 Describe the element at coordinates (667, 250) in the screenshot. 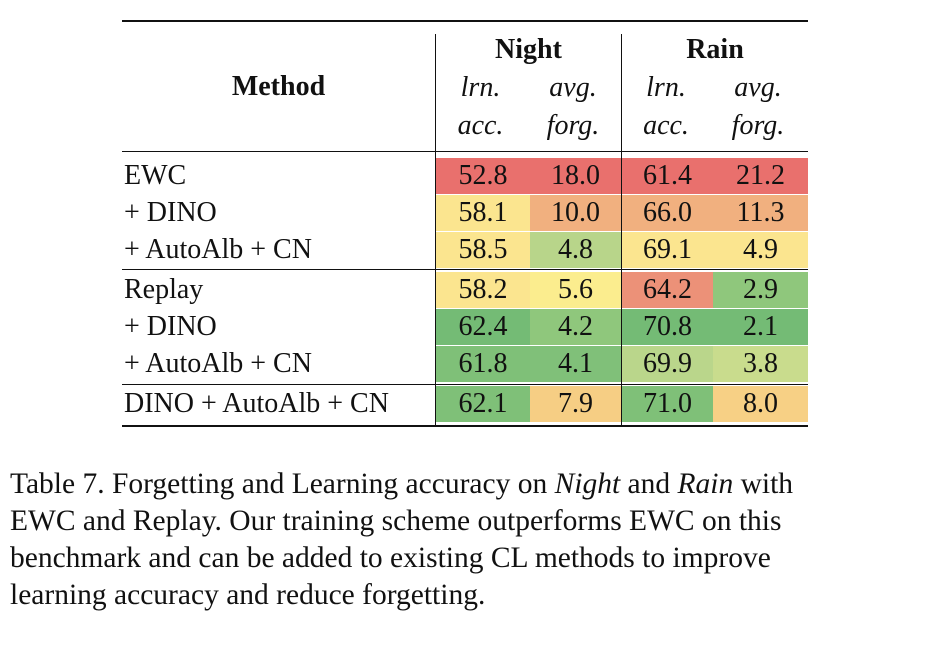

I see `cell-rain-lrn-acc: 69.1` at that location.